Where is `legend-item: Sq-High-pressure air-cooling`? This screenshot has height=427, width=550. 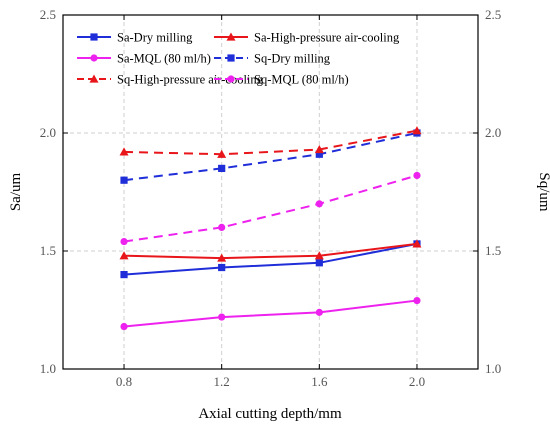
legend-item: Sq-High-pressure air-cooling is located at coordinates (170, 80).